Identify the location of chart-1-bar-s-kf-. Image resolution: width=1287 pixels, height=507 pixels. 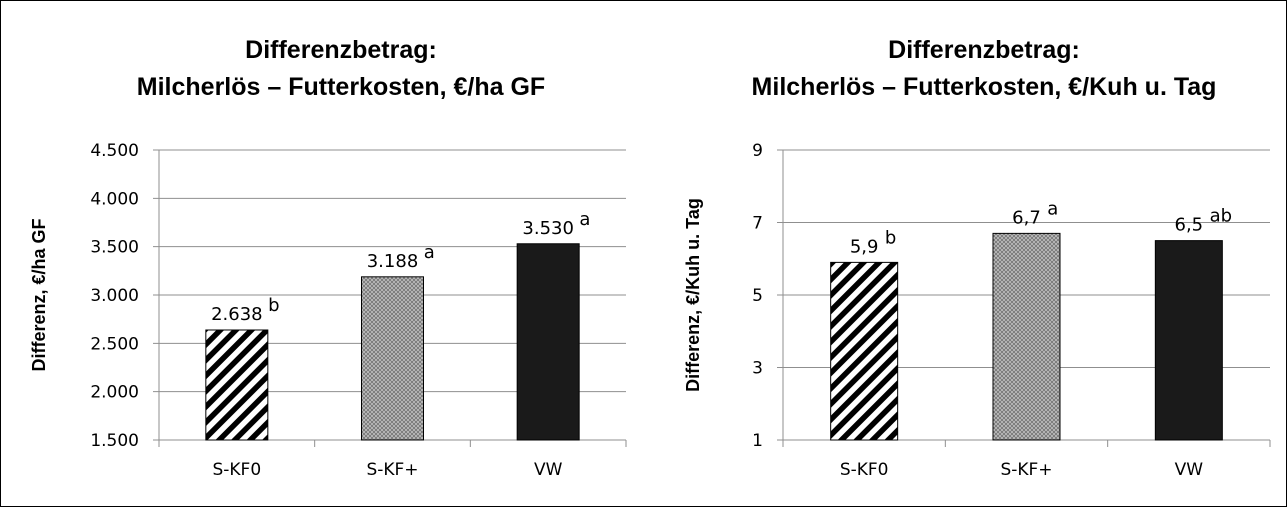
(392, 358).